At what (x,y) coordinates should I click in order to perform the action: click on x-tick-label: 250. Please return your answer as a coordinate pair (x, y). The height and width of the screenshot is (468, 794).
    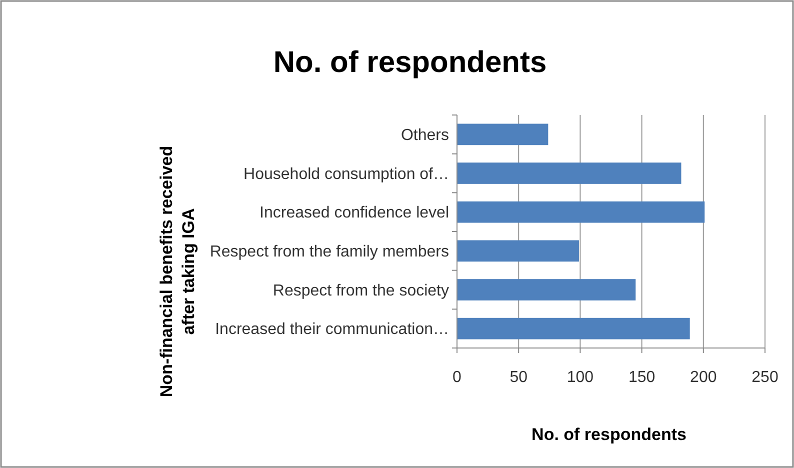
    Looking at the image, I should click on (765, 377).